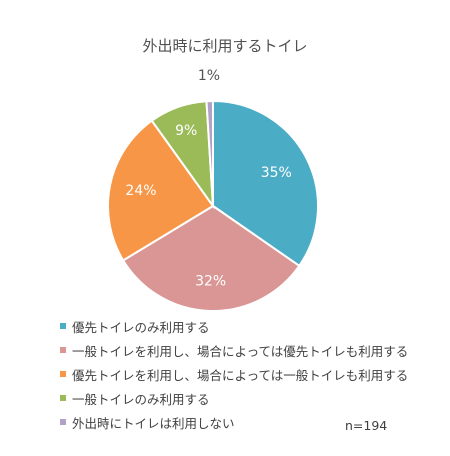 Image resolution: width=450 pixels, height=456 pixels. I want to click on legend-label: 一般トイレを利用し、場合によっては優先トイレも利用する, so click(240, 351).